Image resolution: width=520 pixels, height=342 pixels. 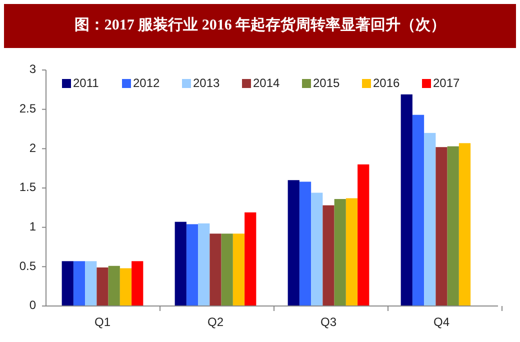 I want to click on legend-label: 2013, so click(x=206, y=83).